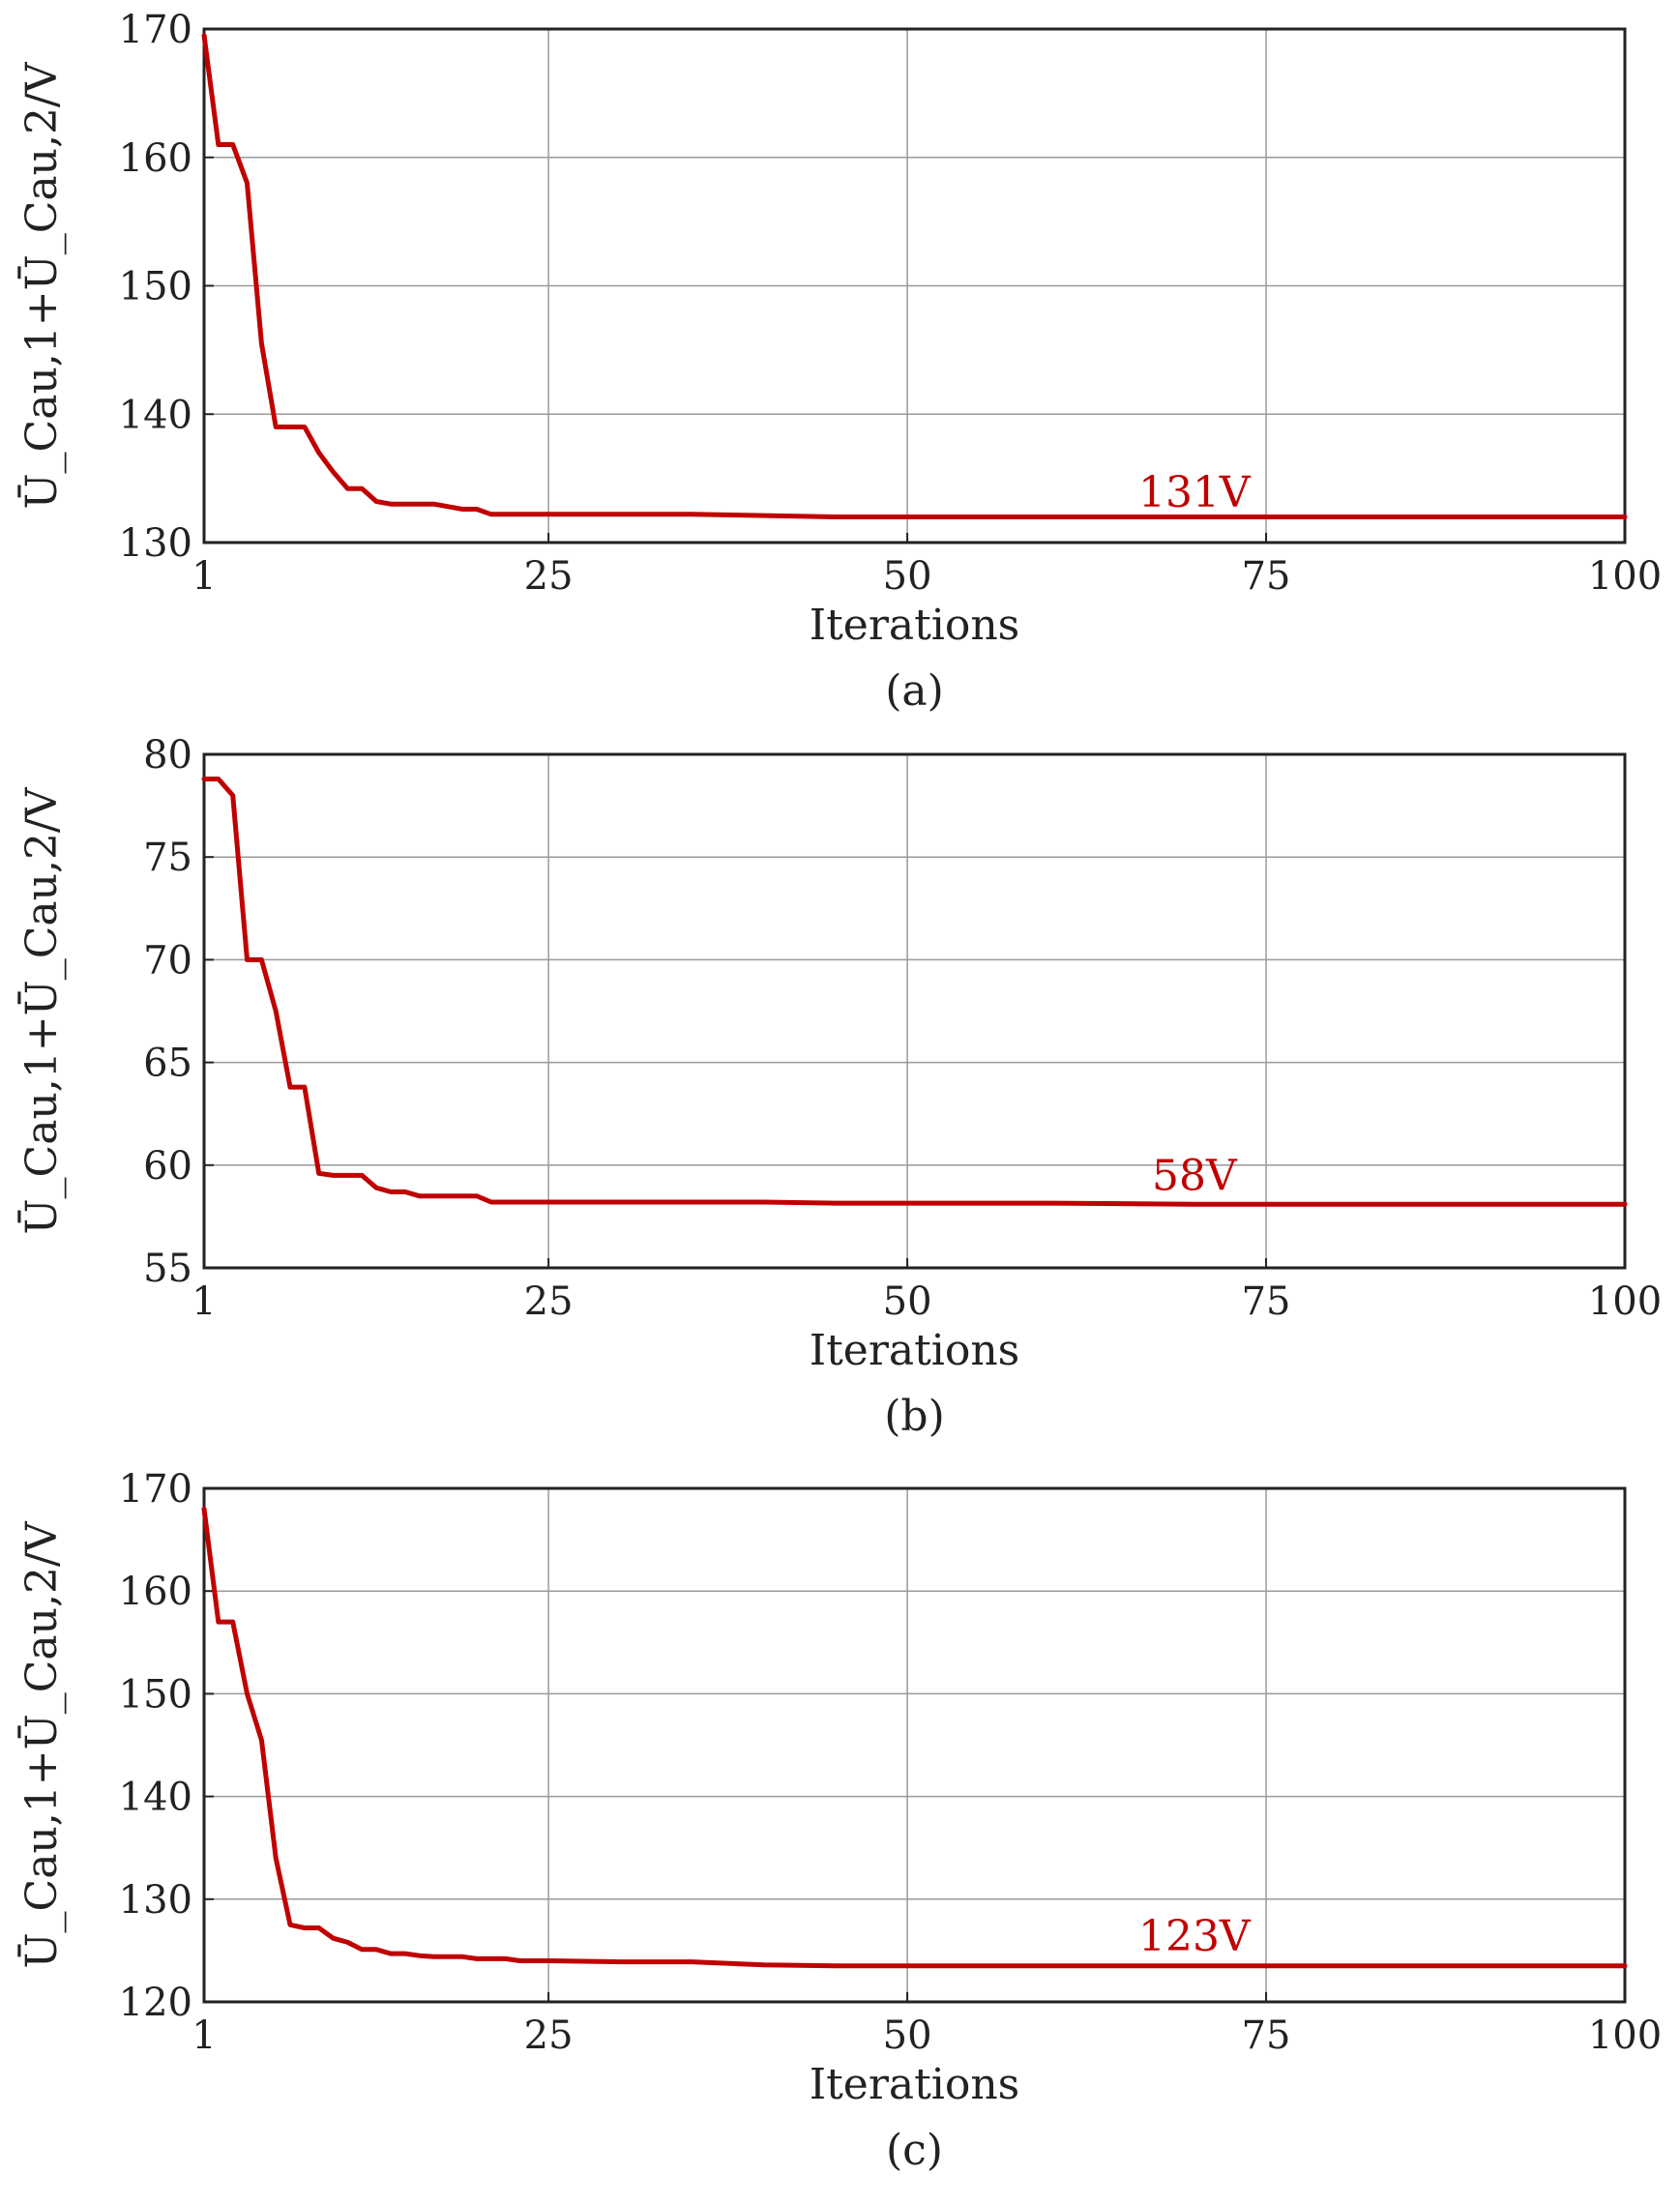  Describe the element at coordinates (1195, 493) in the screenshot. I see `final-value-annotation: 131V` at that location.